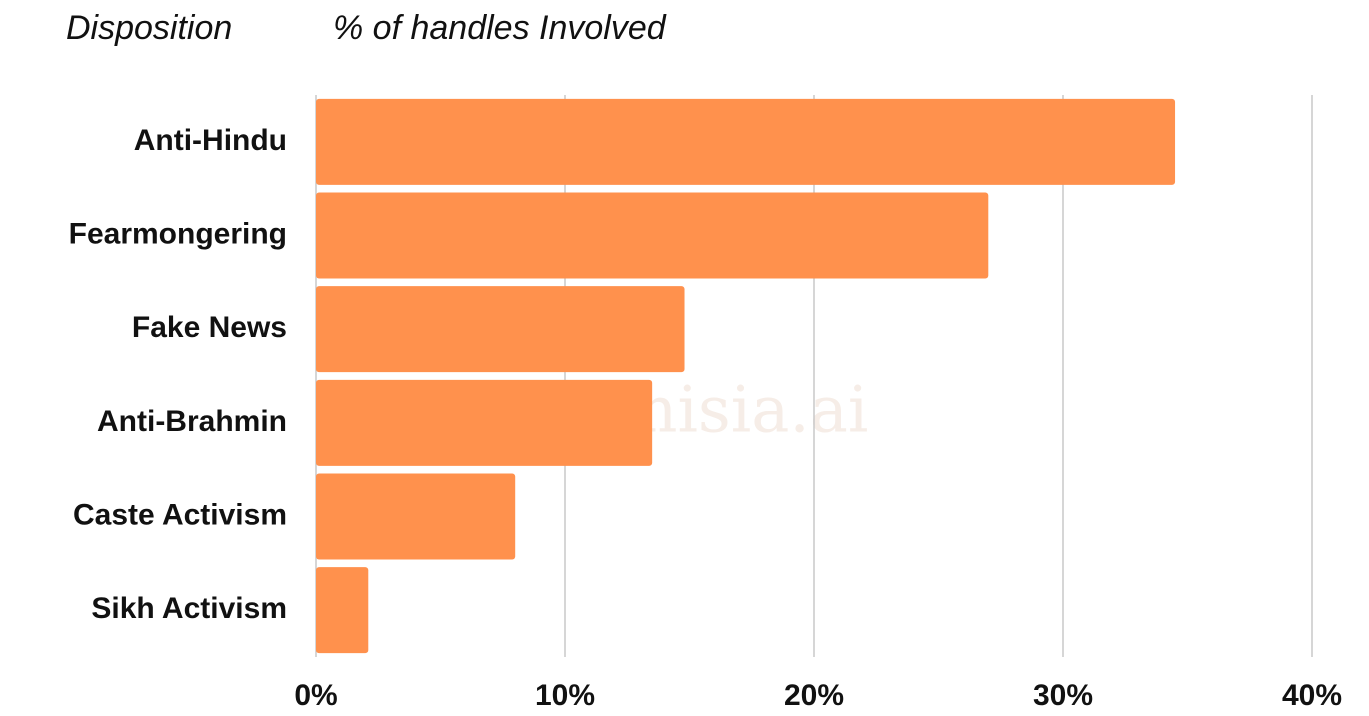 This screenshot has height=716, width=1369. What do you see at coordinates (180, 514) in the screenshot?
I see `y-tick-label: Caste Activism` at bounding box center [180, 514].